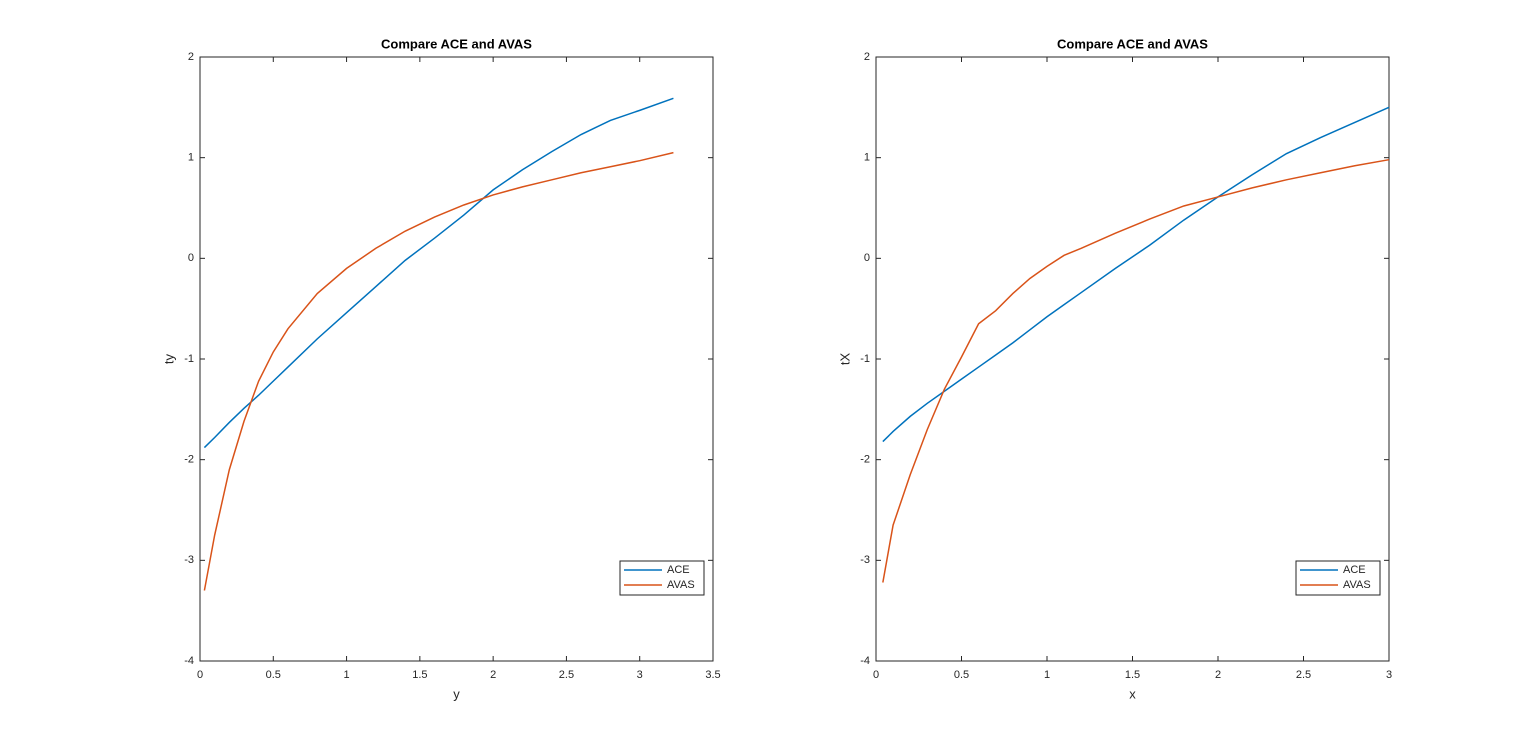  Describe the element at coordinates (712, 675) in the screenshot. I see `x-tick-label: 3.5` at that location.